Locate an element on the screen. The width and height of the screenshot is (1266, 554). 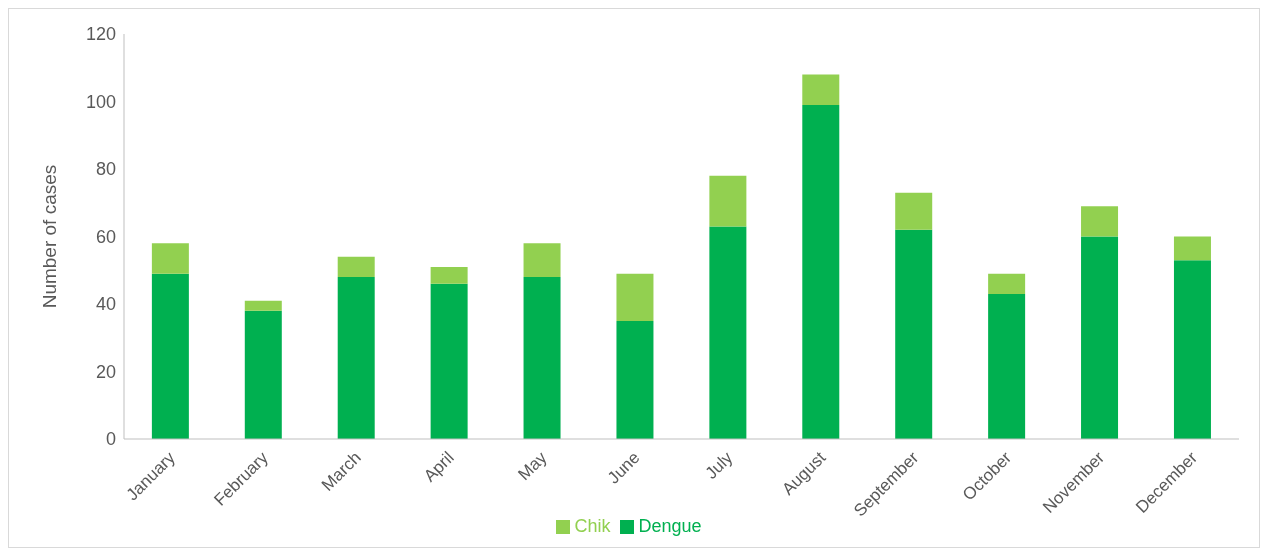
x-tick-label: July is located at coordinates (719, 465).